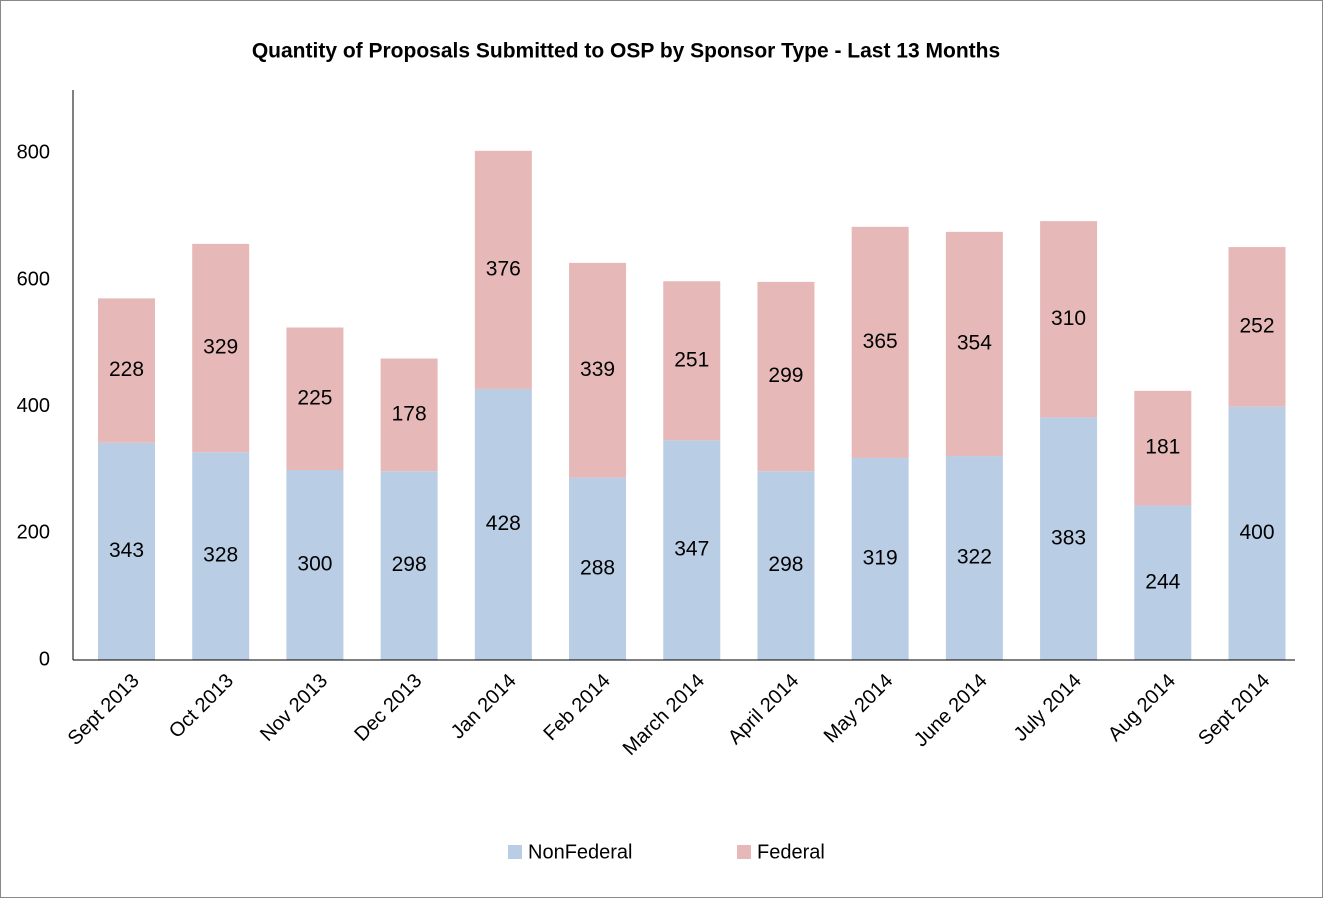  What do you see at coordinates (791, 852) in the screenshot?
I see `legend-label: Federal` at bounding box center [791, 852].